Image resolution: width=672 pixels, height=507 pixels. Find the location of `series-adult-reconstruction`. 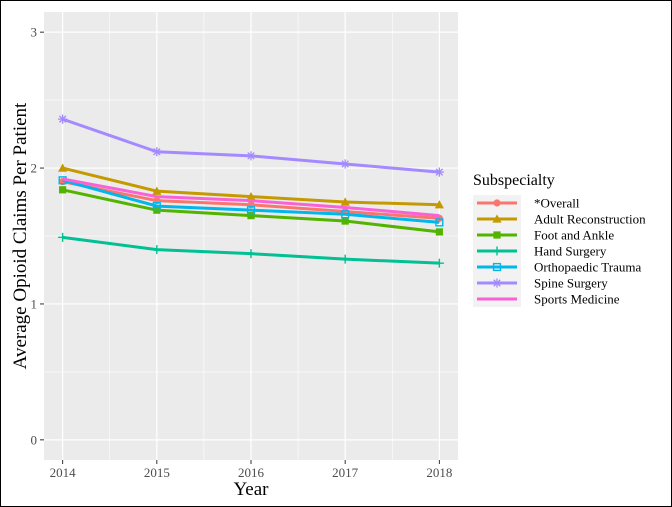

series-adult-reconstruction is located at coordinates (251, 186).